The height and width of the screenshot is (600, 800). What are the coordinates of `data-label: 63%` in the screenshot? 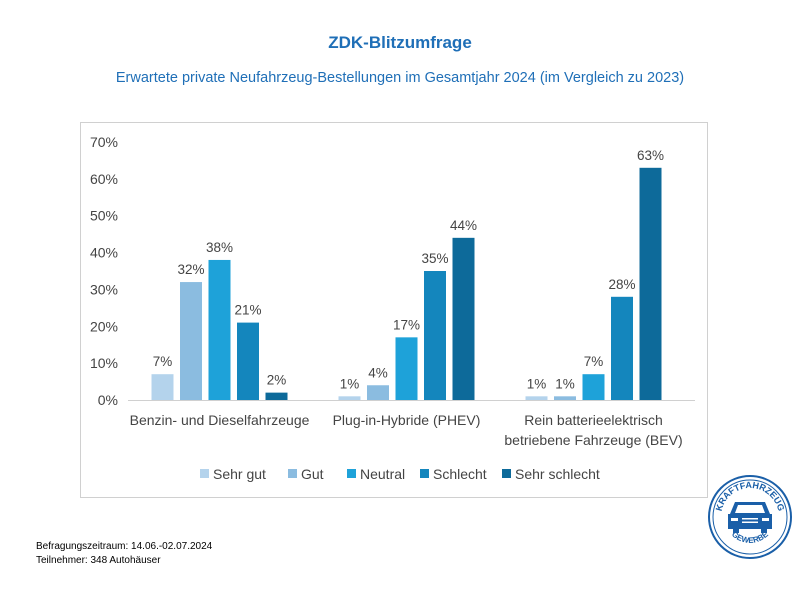 It's located at (650, 155).